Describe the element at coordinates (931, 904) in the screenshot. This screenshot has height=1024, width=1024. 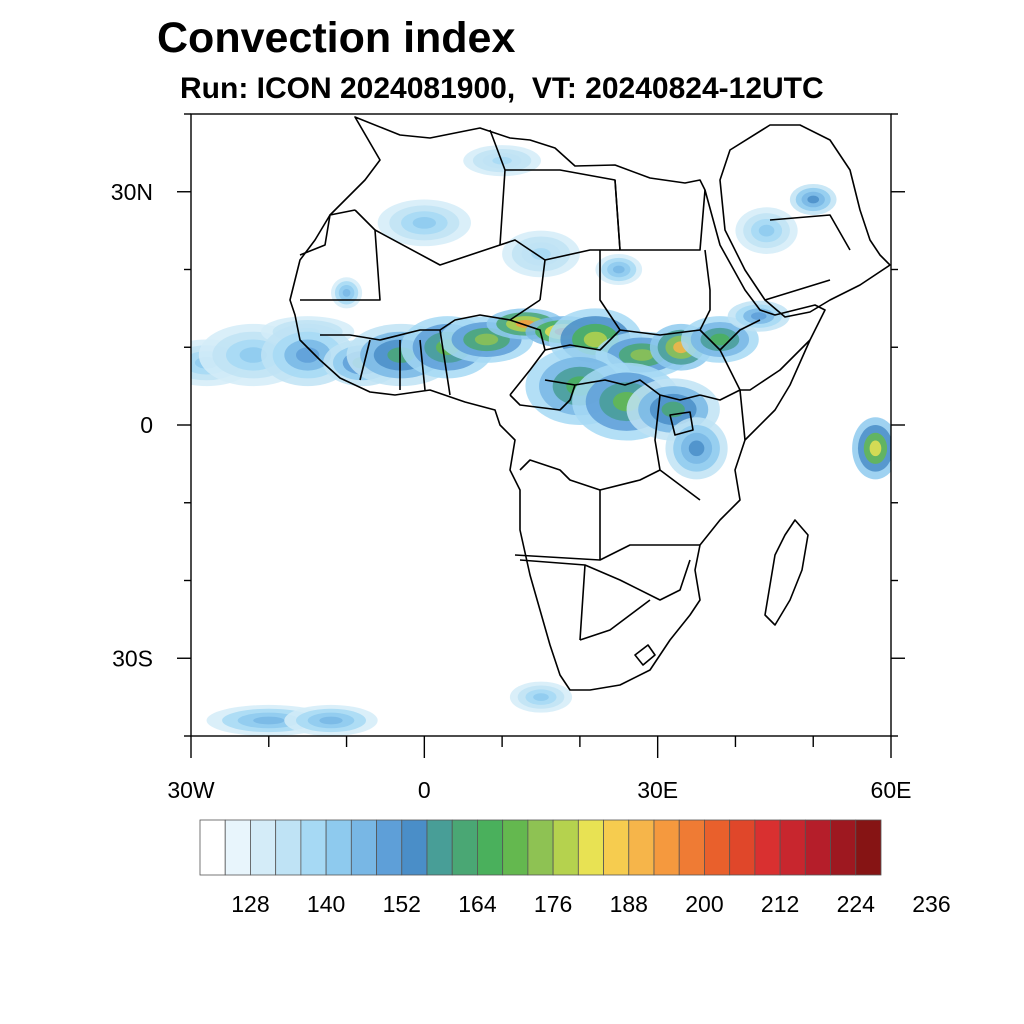
I see `colorbar-label: 236` at that location.